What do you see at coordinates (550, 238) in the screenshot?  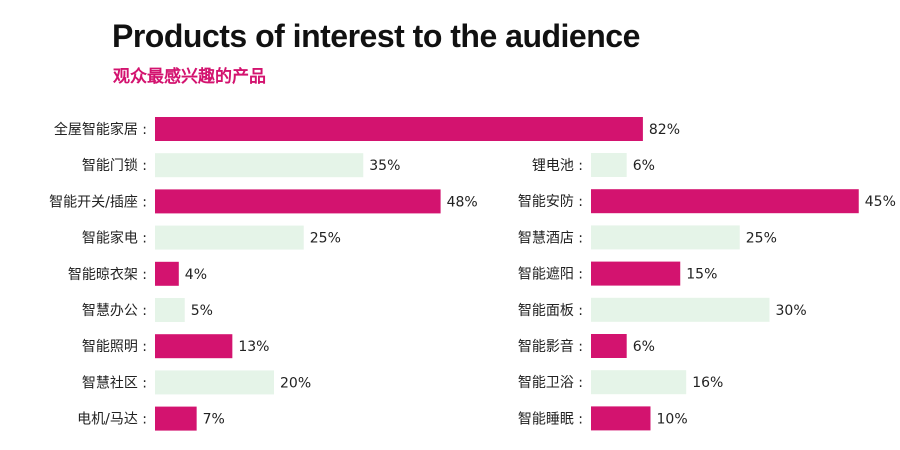 I see `category-label: 智慧酒店 :` at bounding box center [550, 238].